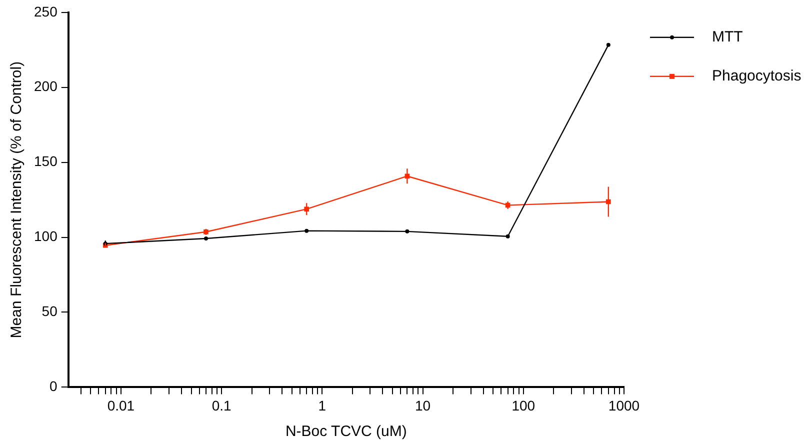 Image resolution: width=806 pixels, height=447 pixels. What do you see at coordinates (624, 405) in the screenshot?
I see `x-tick-label: 1000` at bounding box center [624, 405].